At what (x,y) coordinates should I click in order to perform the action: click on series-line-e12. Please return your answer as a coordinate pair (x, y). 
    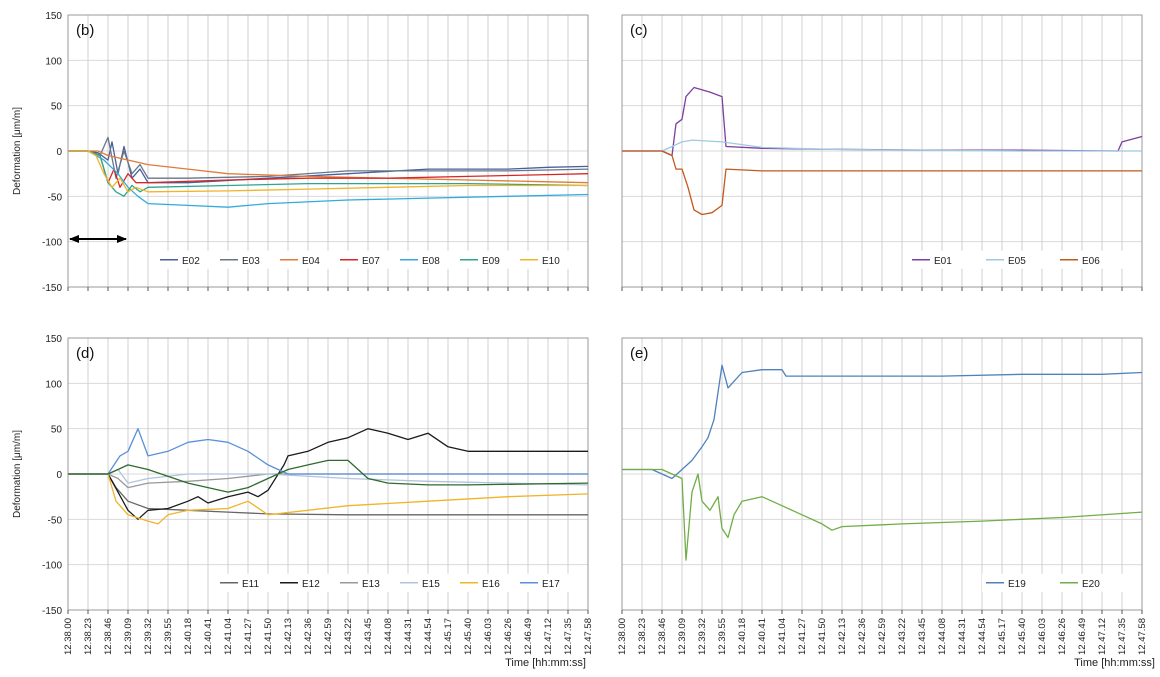
    Looking at the image, I should click on (328, 474).